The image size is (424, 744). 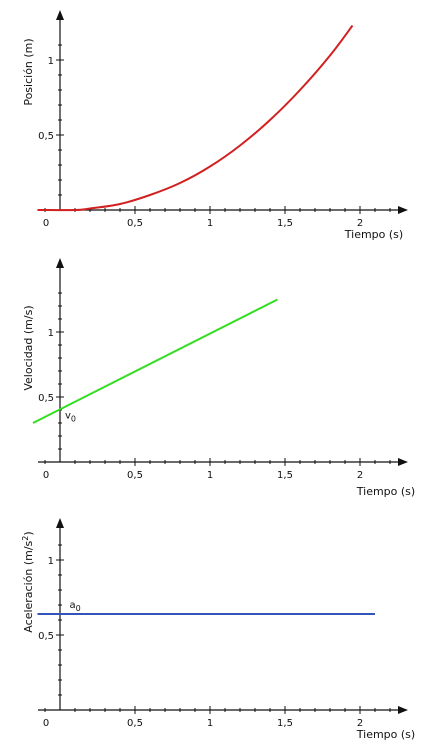 I want to click on a0-annotation: a0, so click(x=75, y=606).